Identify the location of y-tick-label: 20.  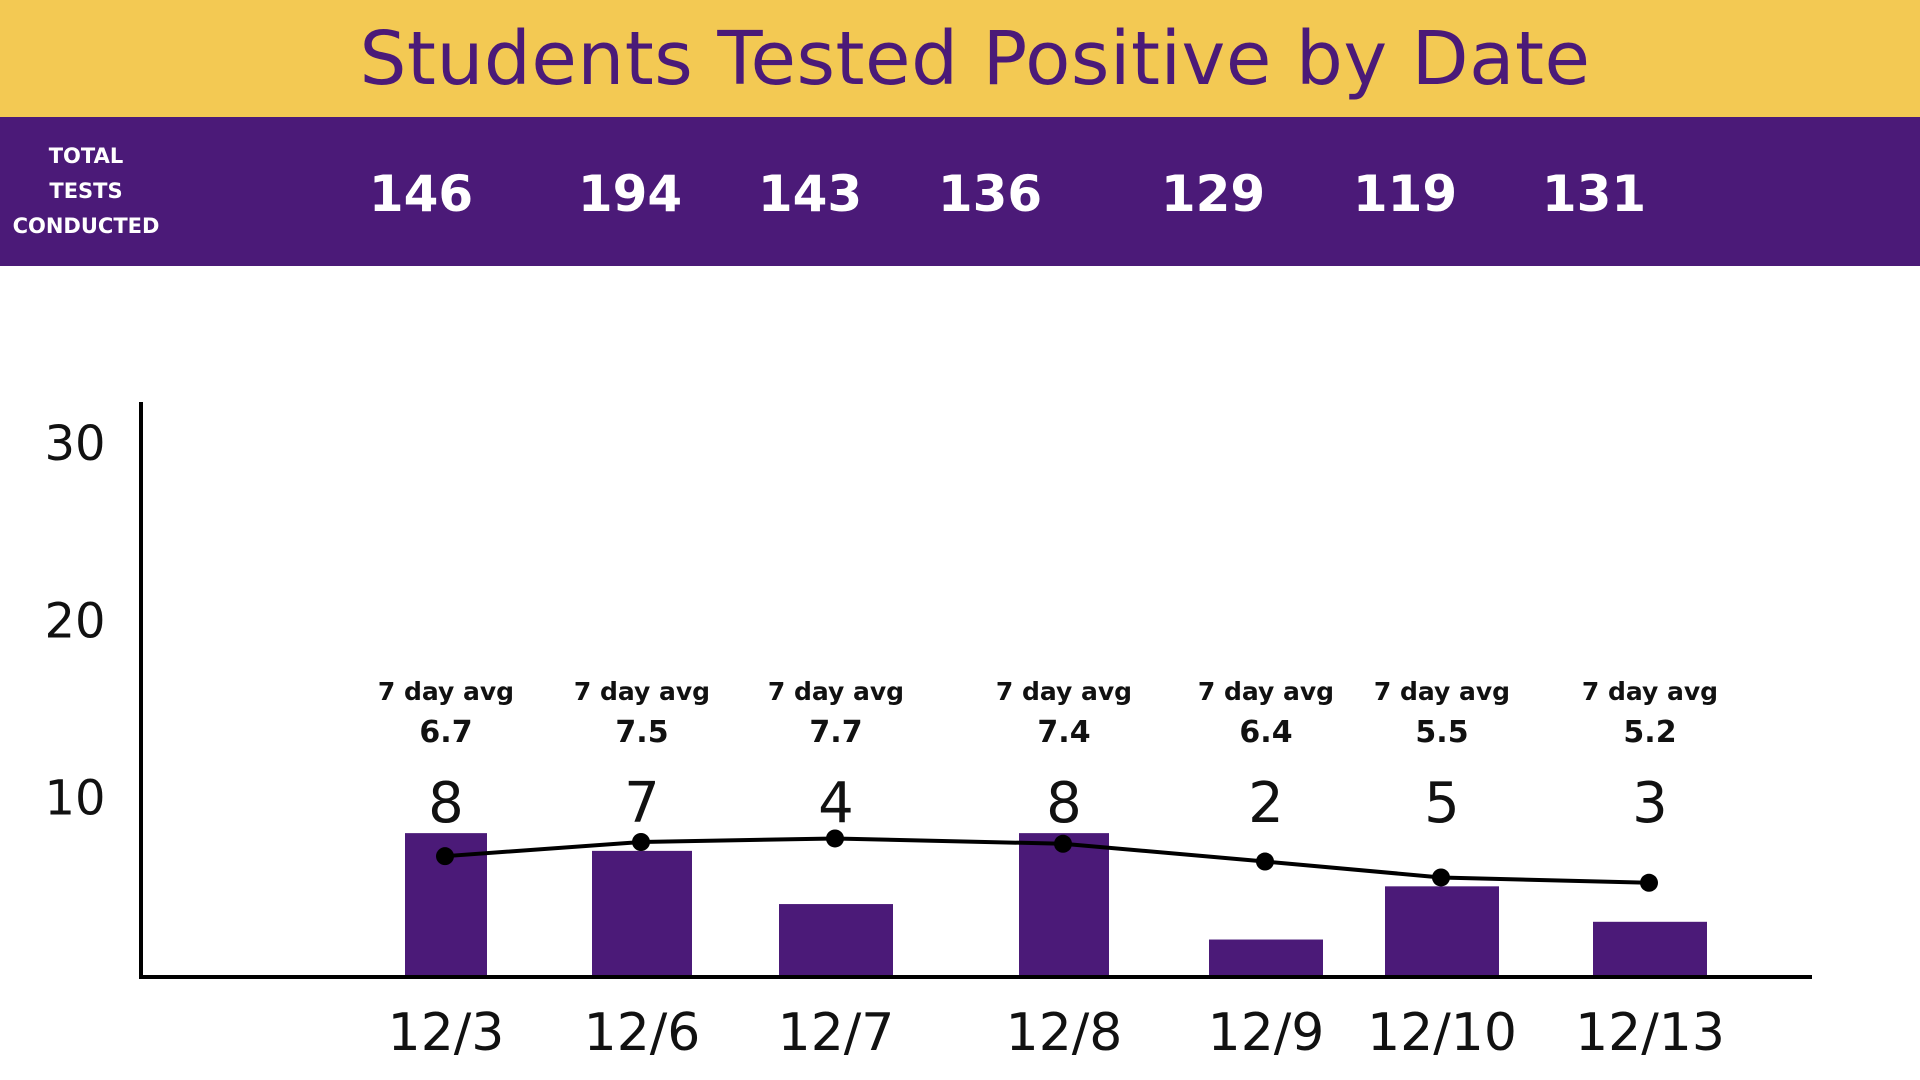
(74, 621).